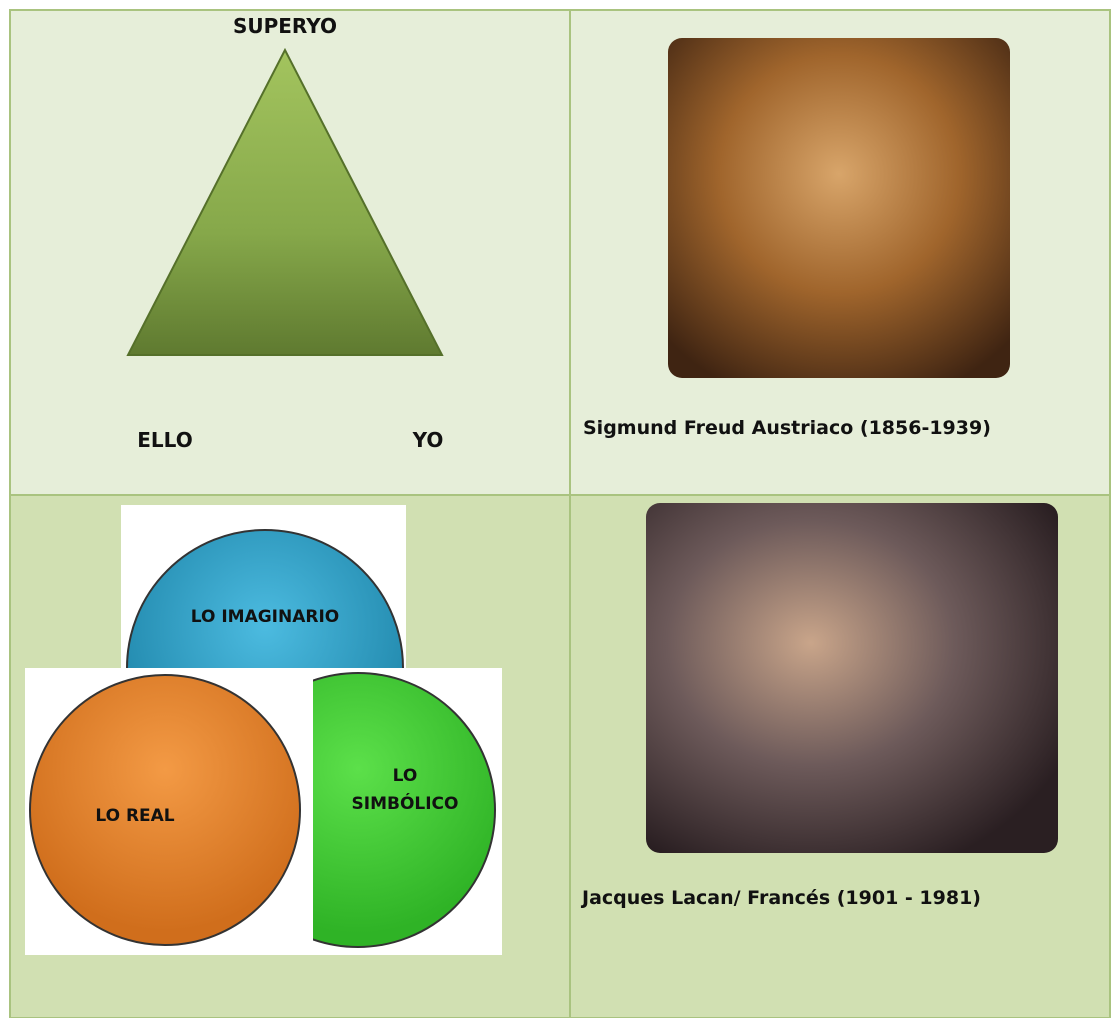 The height and width of the screenshot is (1018, 1117). I want to click on freud-caption: Sigmund Freud Austriaco (1856-1939), so click(787, 428).